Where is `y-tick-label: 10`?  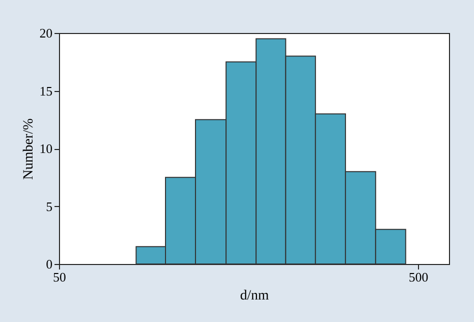
y-tick-label: 10 is located at coordinates (46, 148).